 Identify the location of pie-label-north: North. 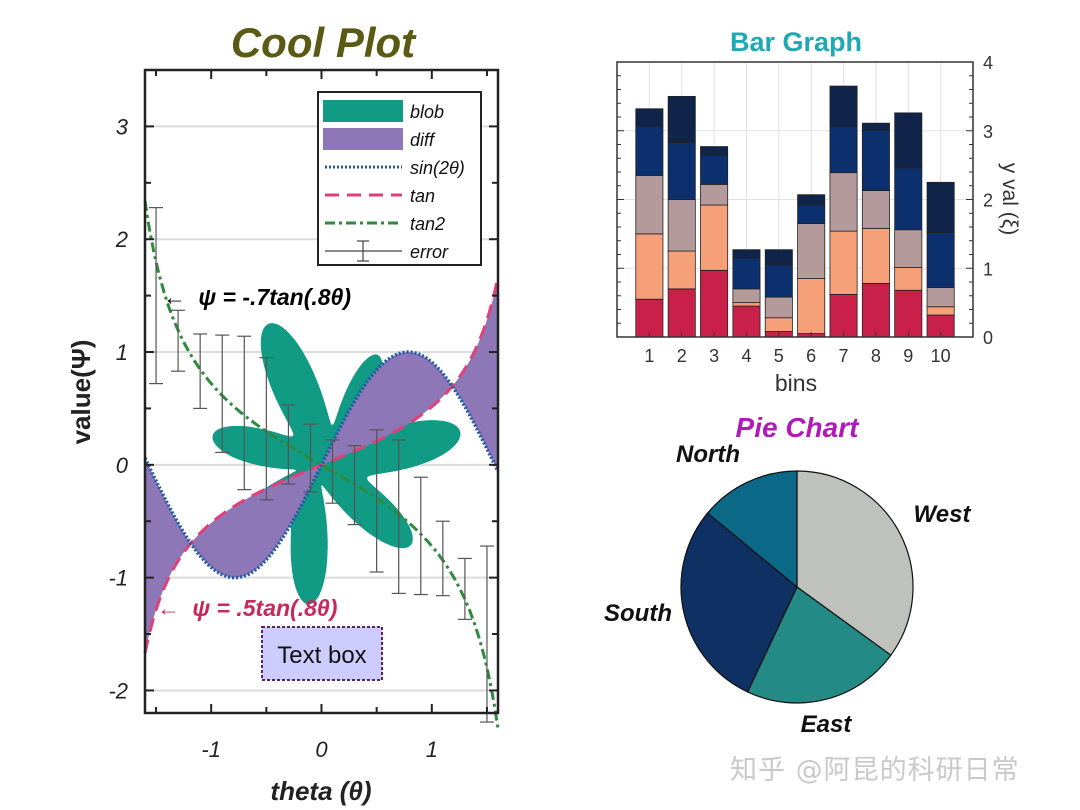
(708, 454).